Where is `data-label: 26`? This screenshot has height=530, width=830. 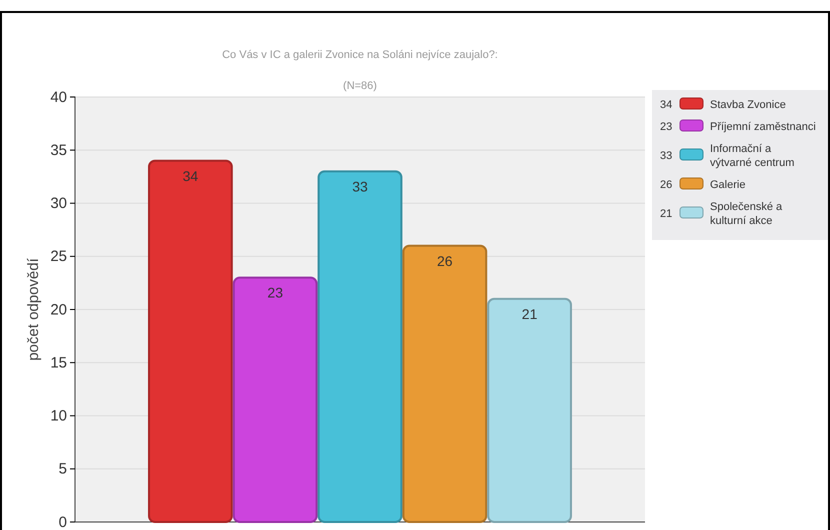
data-label: 26 is located at coordinates (445, 260).